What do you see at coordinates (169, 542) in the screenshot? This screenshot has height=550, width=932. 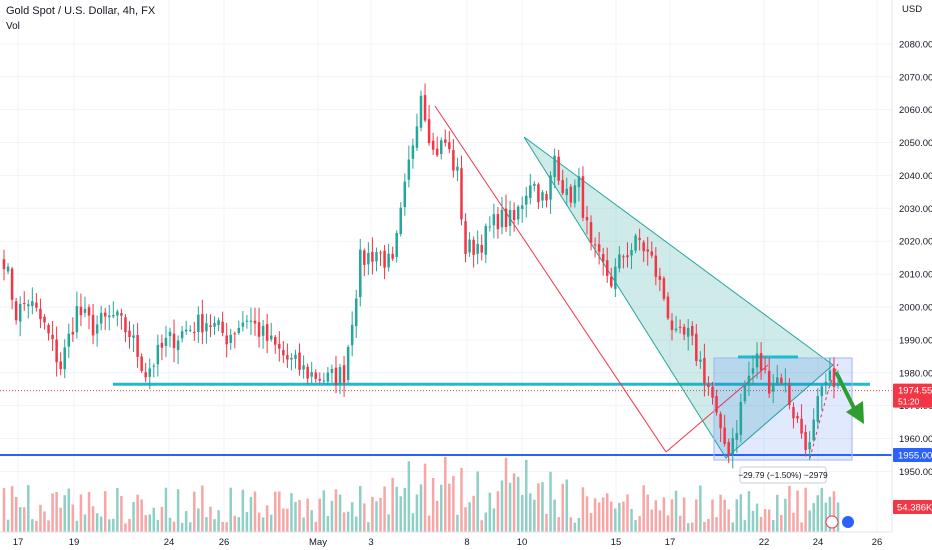 I see `x-tick-label: 24` at bounding box center [169, 542].